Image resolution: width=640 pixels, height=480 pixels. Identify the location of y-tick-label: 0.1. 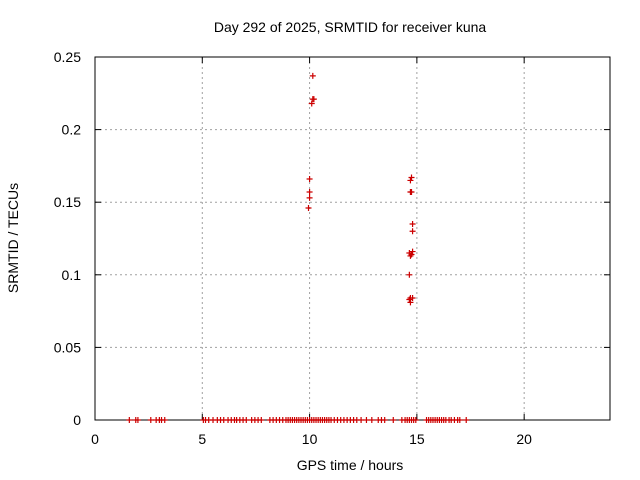
(72, 275).